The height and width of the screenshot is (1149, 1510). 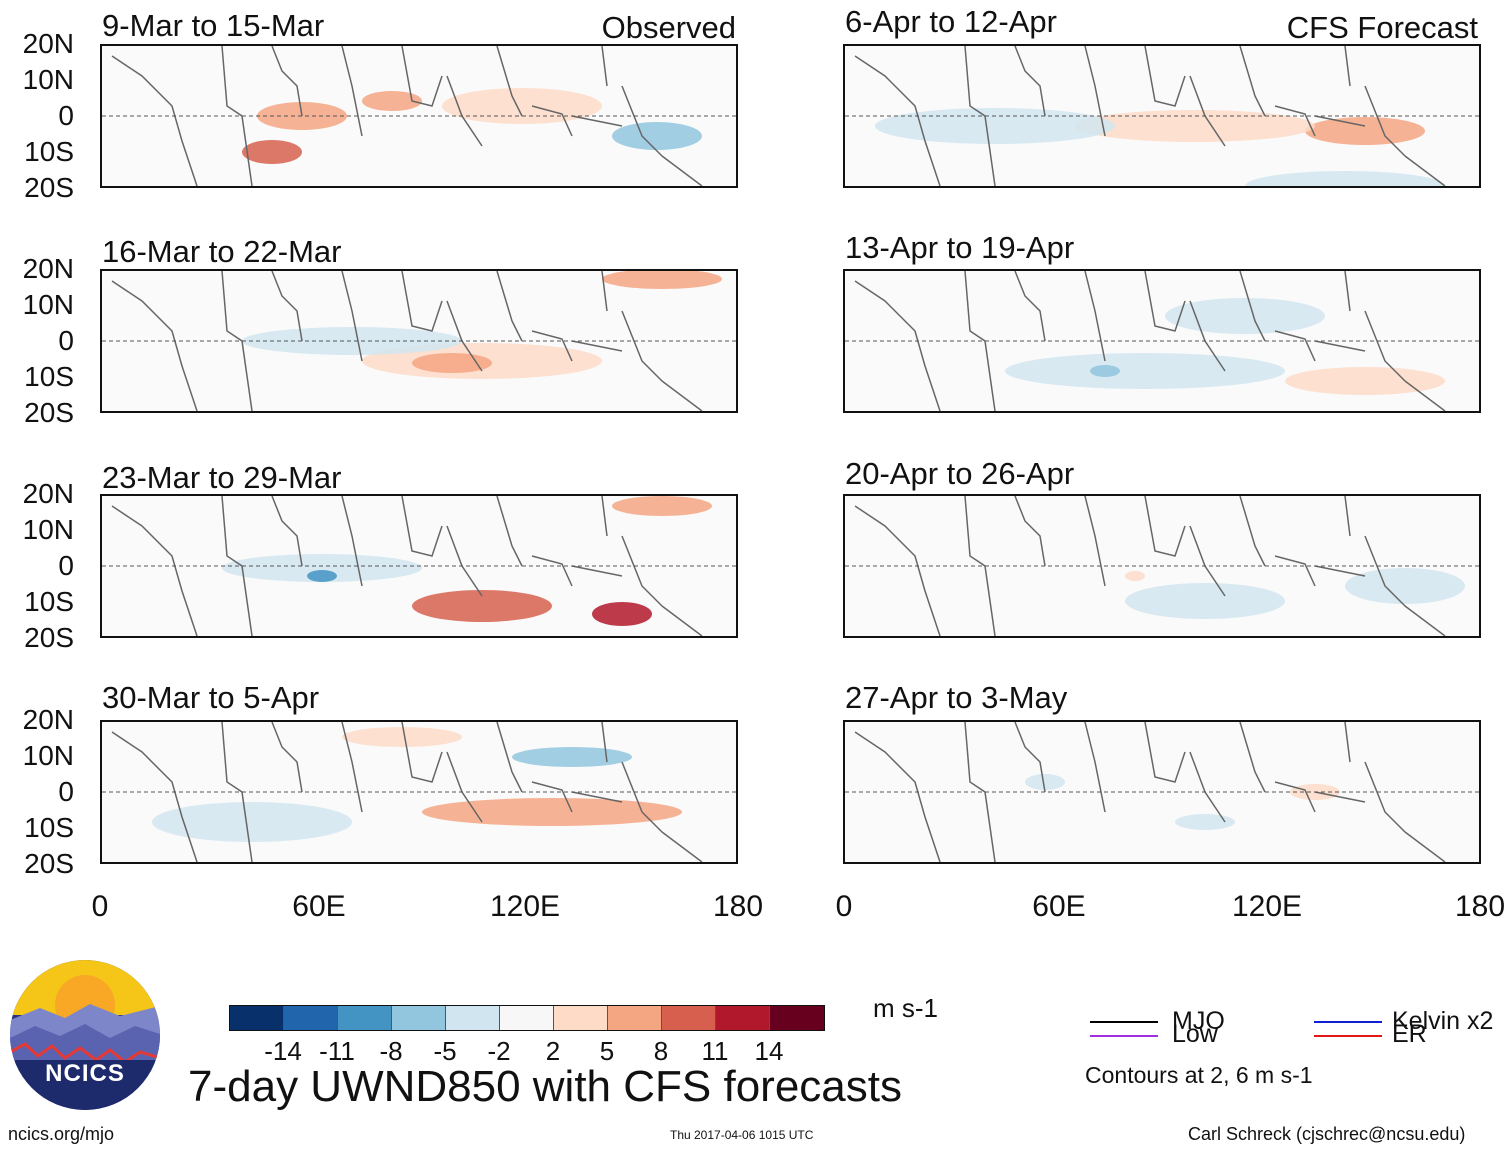 I want to click on lat-label-row1-20s: 20S, so click(x=49, y=187).